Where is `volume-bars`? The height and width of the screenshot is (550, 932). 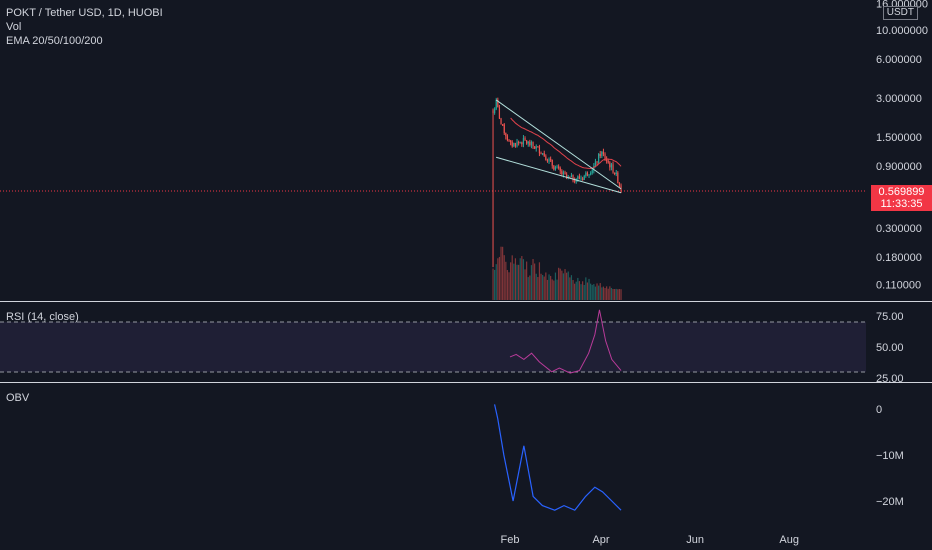
volume-bars is located at coordinates (557, 273).